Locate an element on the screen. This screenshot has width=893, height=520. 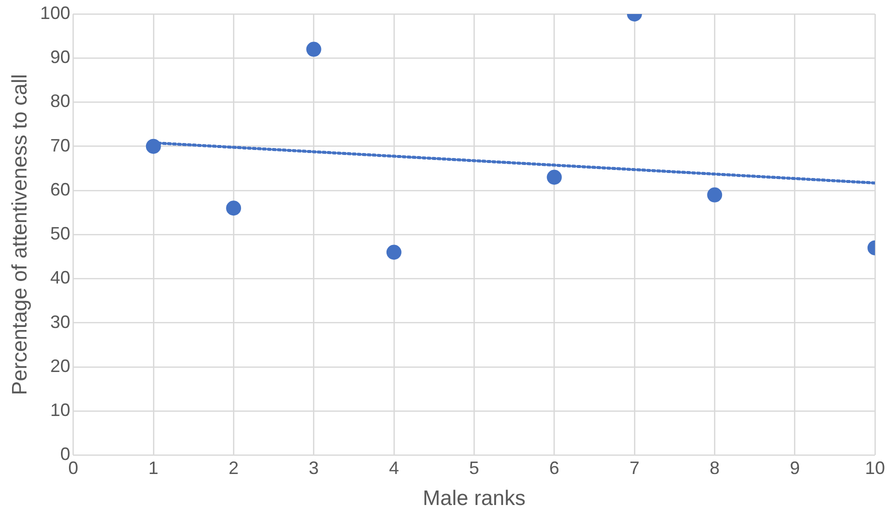
x-tick-label: 5 is located at coordinates (474, 468).